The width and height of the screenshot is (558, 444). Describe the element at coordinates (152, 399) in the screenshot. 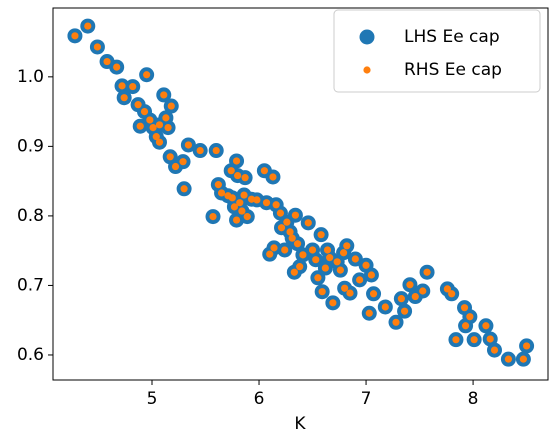

I see `x-tick-label: 5` at that location.